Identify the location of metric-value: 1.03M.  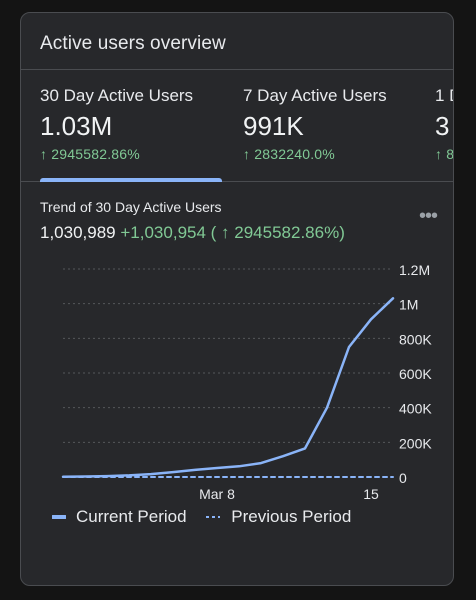
(76, 126).